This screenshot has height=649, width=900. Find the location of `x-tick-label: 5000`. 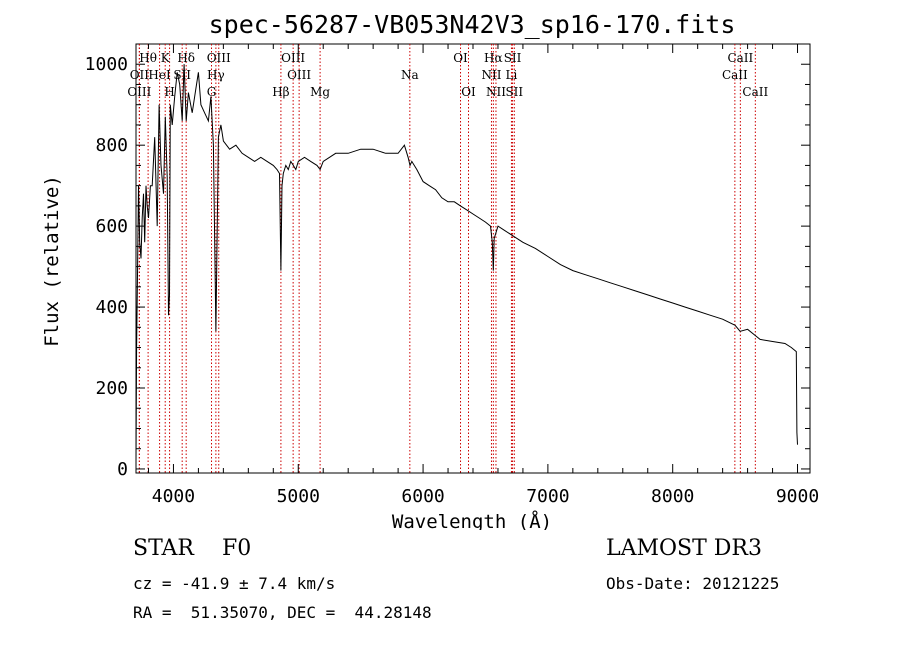

x-tick-label: 5000 is located at coordinates (298, 496).